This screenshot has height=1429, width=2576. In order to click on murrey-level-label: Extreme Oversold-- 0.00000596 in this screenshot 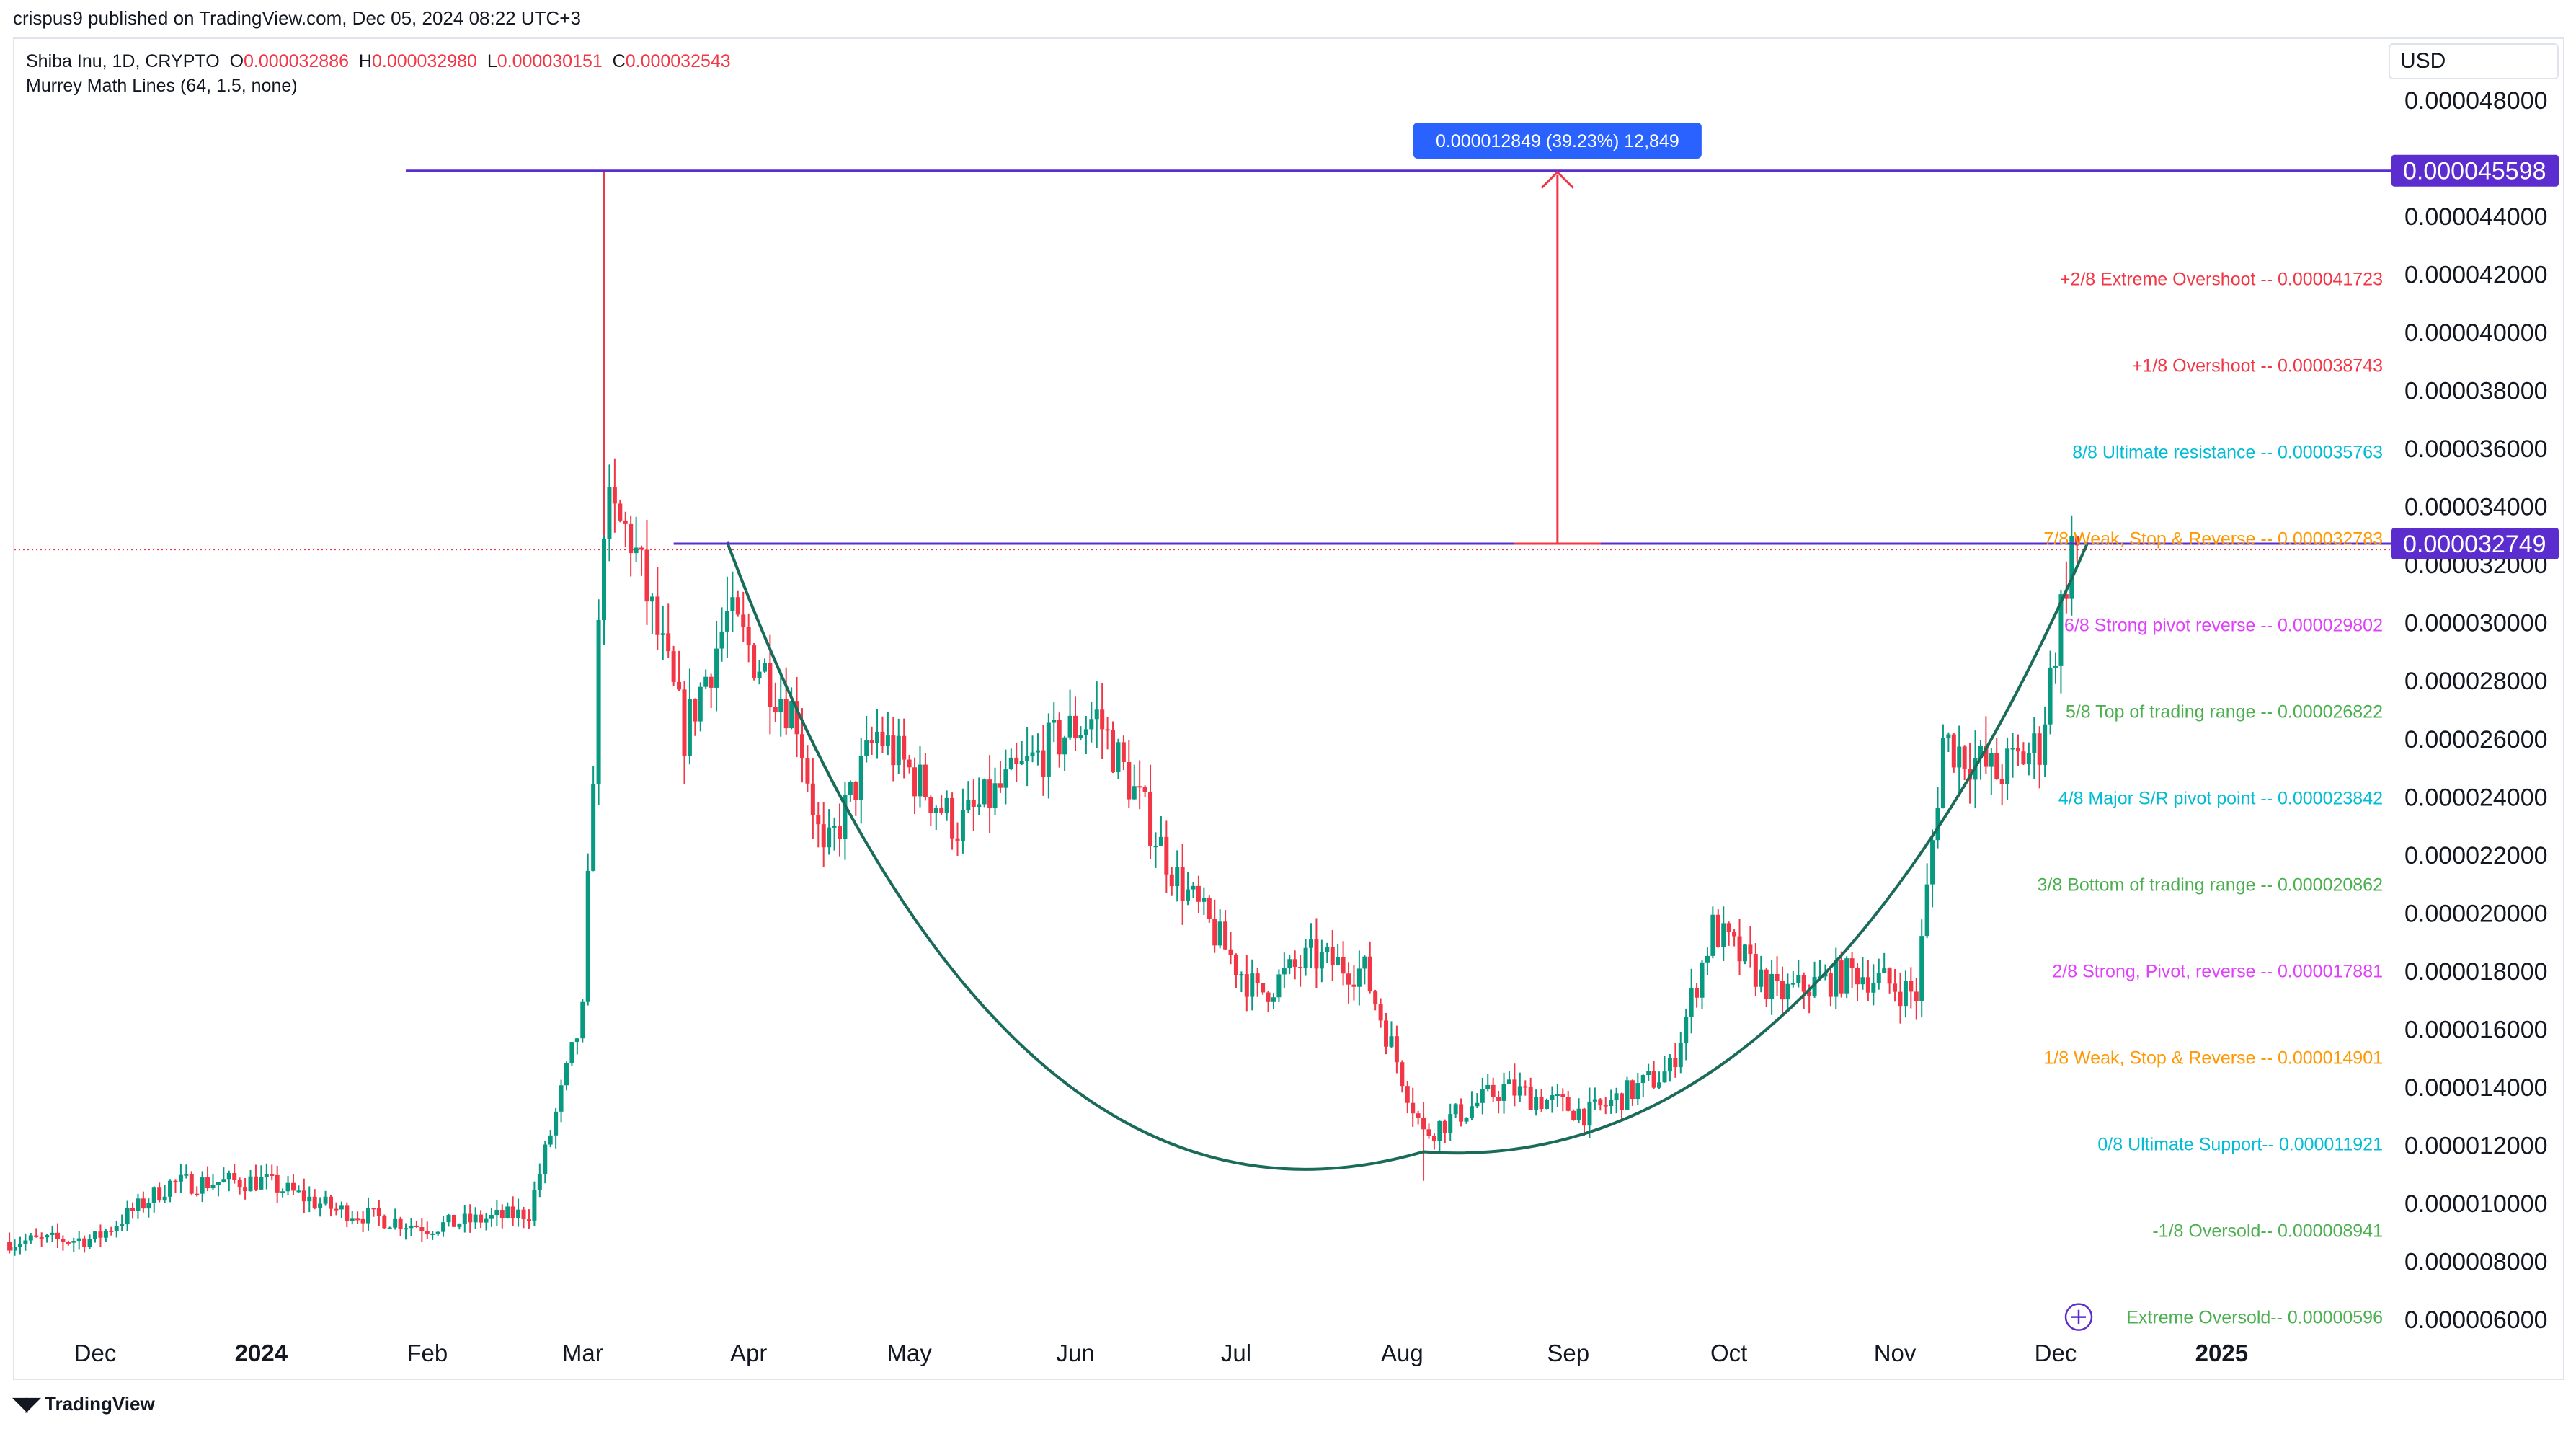, I will do `click(2254, 1318)`.